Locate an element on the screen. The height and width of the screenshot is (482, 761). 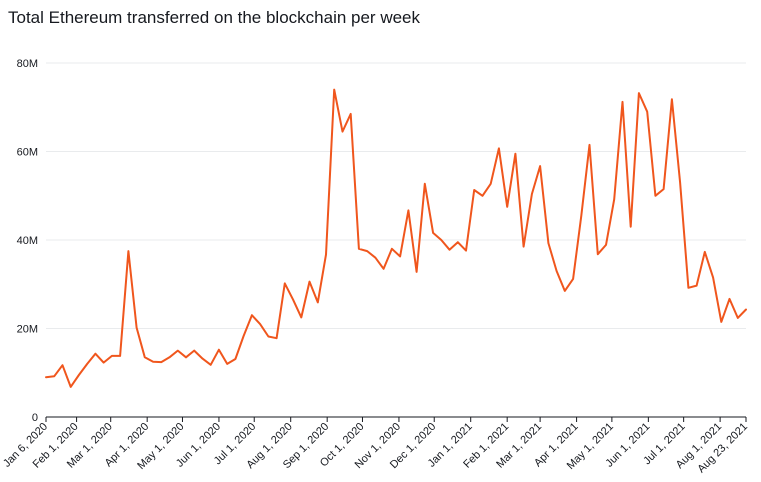
y-tick-label: 40M is located at coordinates (27, 241).